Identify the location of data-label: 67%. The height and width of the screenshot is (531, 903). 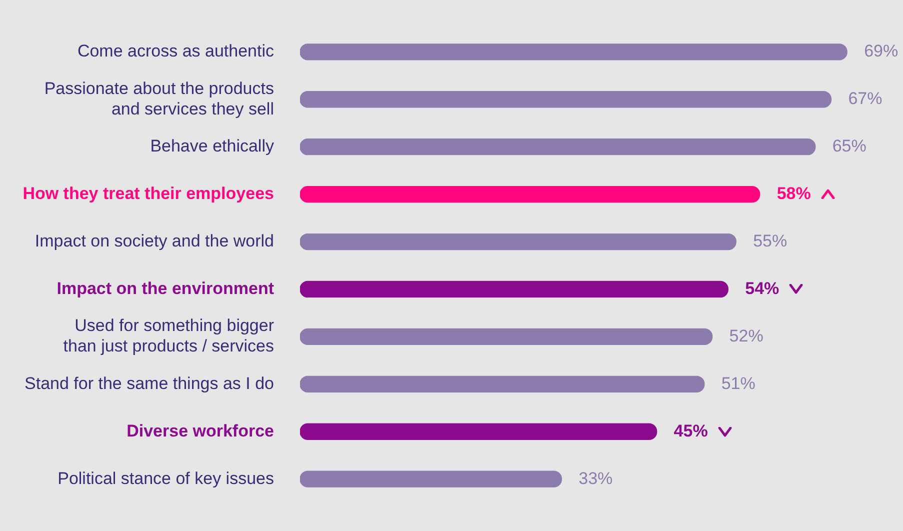
(865, 98).